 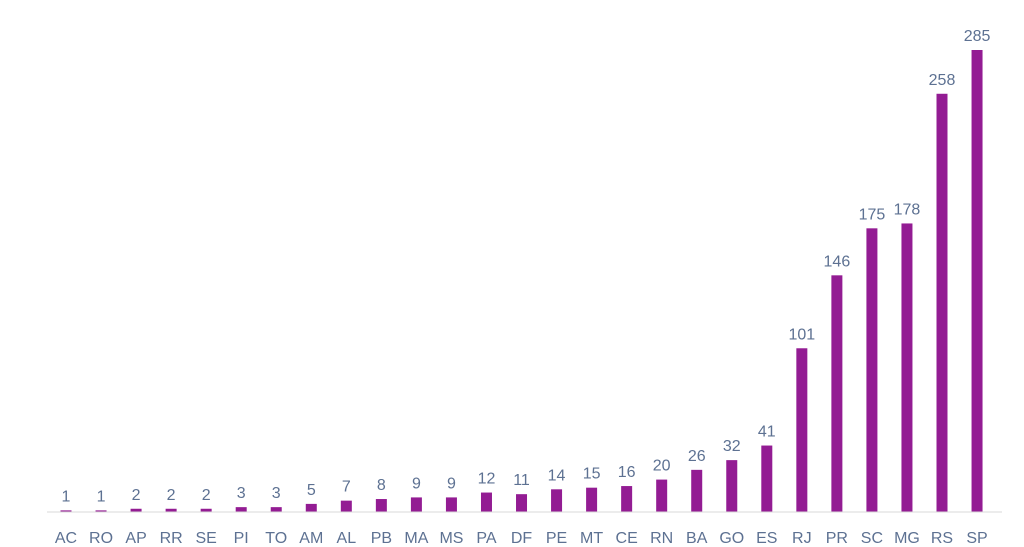 I want to click on bar-go, so click(x=732, y=486).